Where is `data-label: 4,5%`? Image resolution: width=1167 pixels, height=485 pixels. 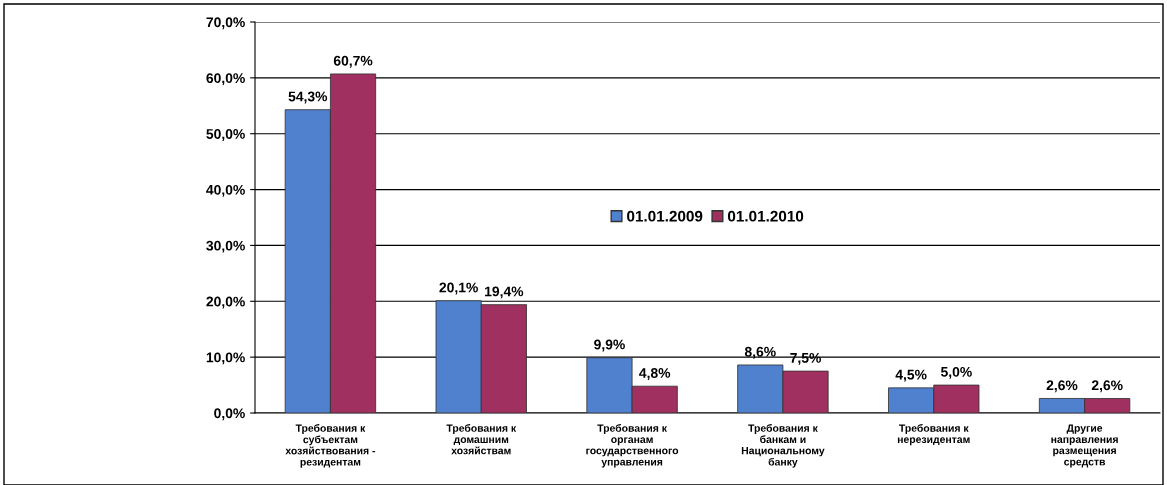 data-label: 4,5% is located at coordinates (911, 375).